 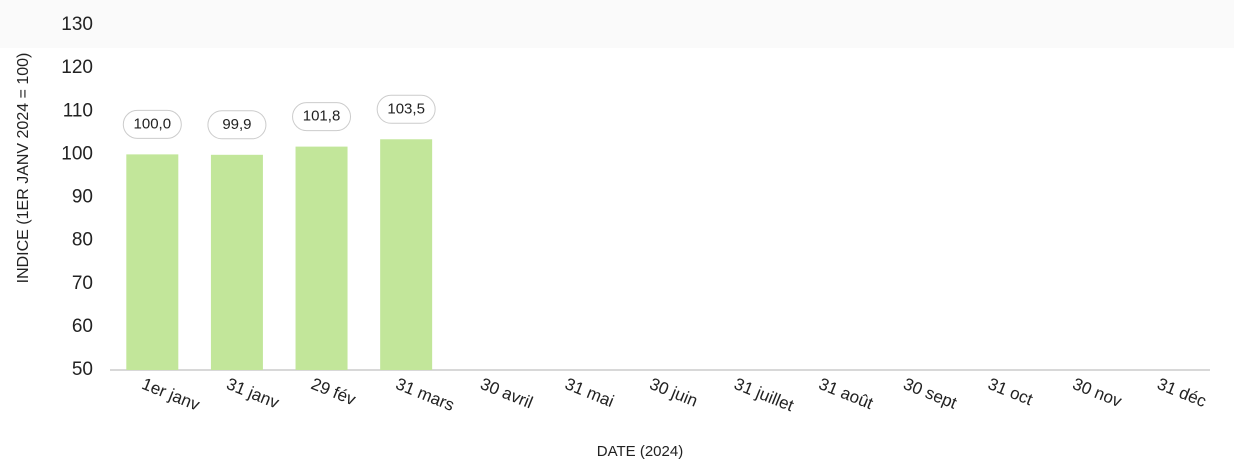 I want to click on value-label: 103,5, so click(x=406, y=108).